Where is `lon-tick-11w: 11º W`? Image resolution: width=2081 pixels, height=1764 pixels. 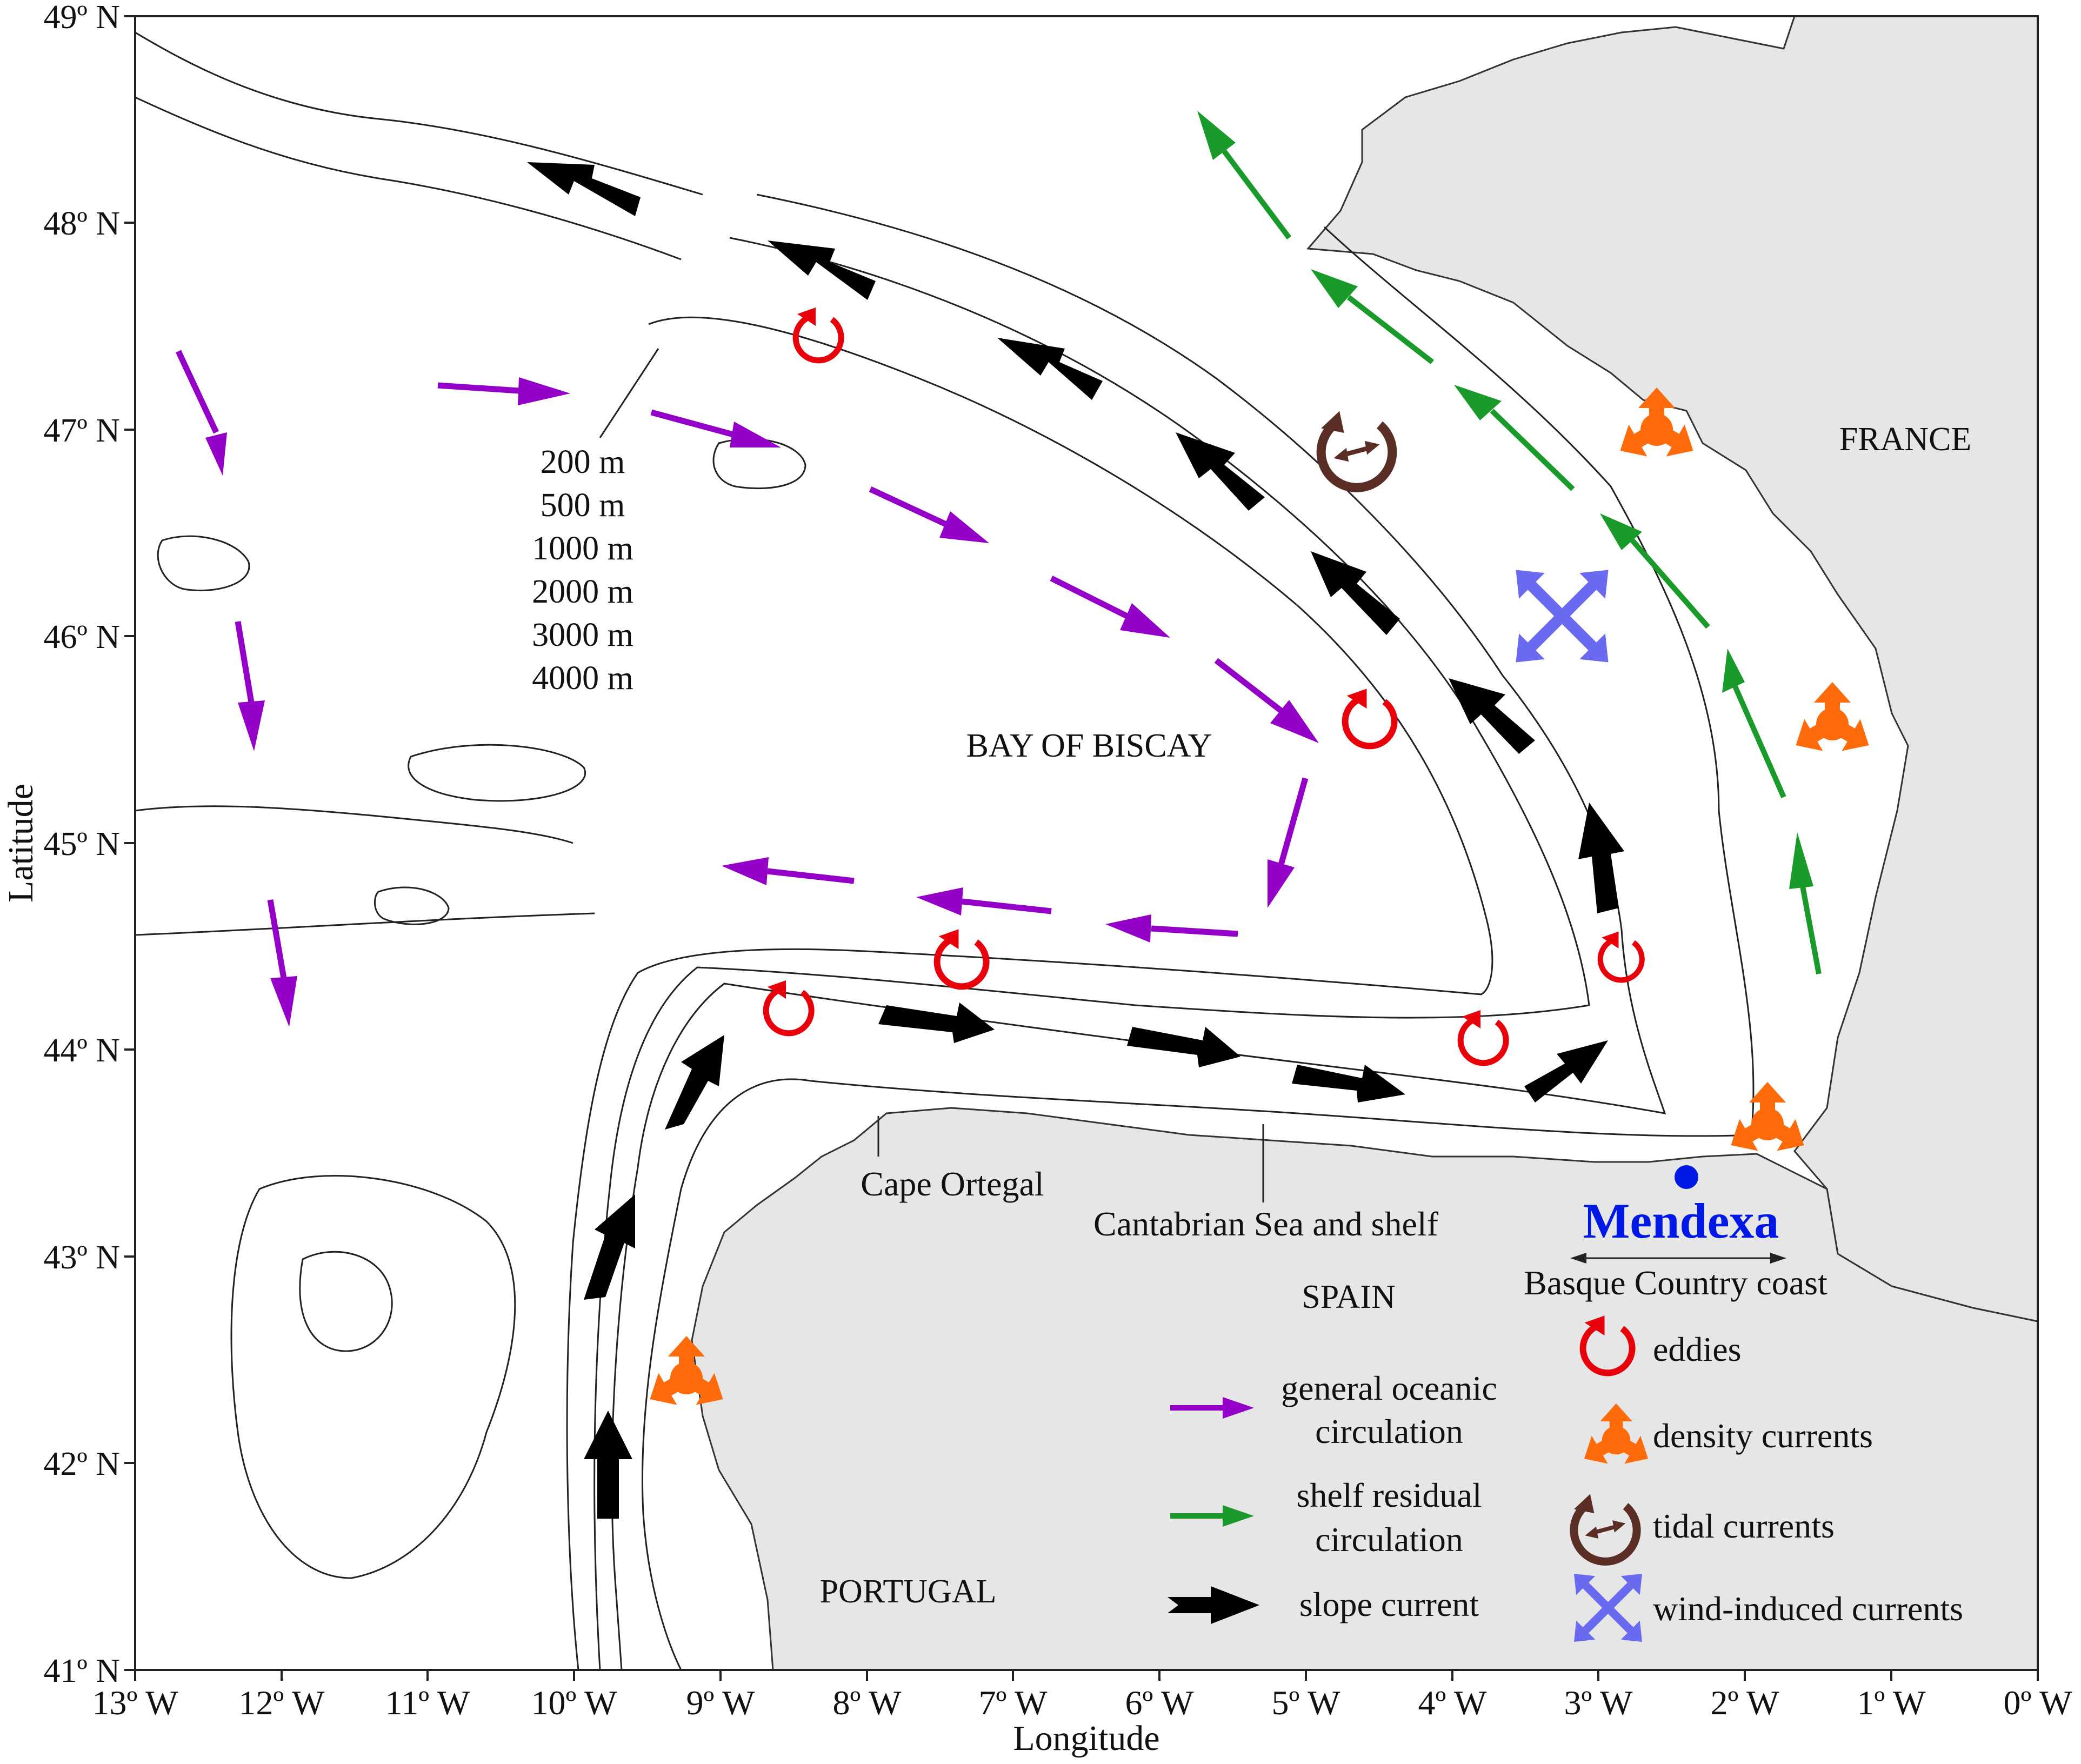 lon-tick-11w: 11º W is located at coordinates (427, 1702).